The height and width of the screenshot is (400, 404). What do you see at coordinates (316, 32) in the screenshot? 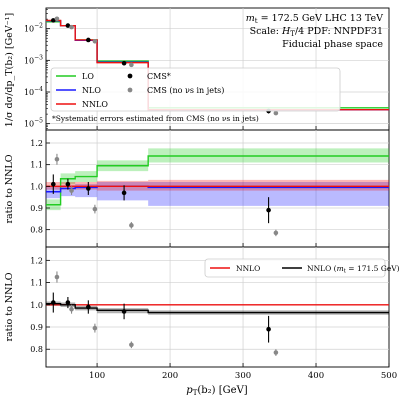
I see `top-annotation-line2: Scale: HT/4 PDF: NNPDF31` at bounding box center [316, 32].